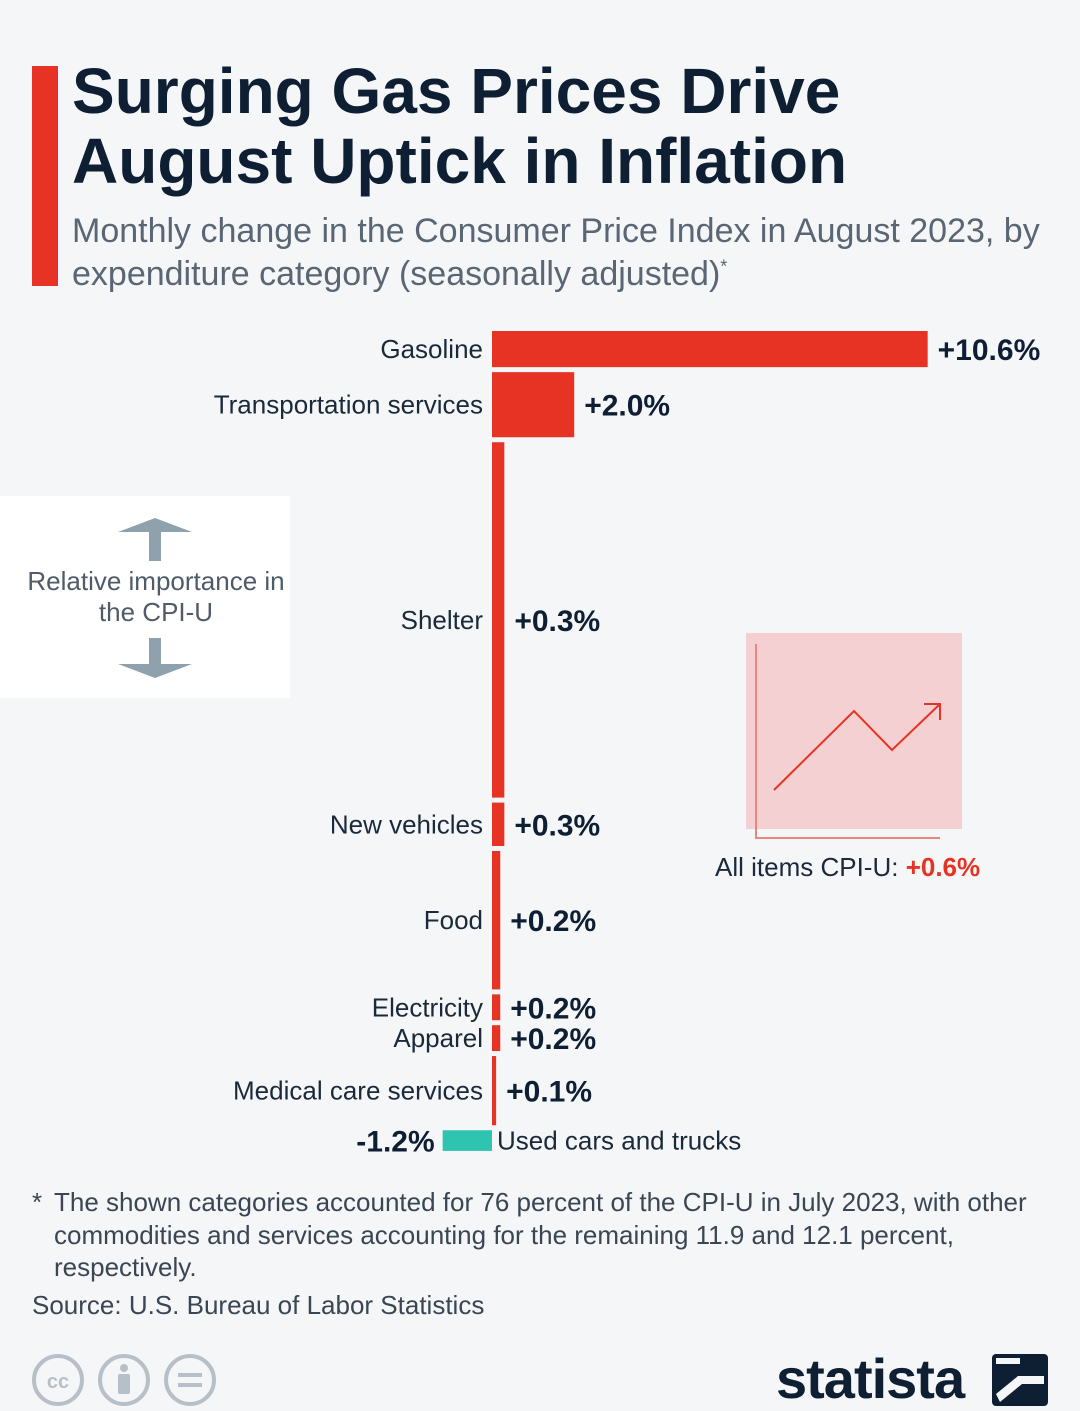 The width and height of the screenshot is (1080, 1411). What do you see at coordinates (553, 1039) in the screenshot?
I see `value-label-apparel: +0.2%` at bounding box center [553, 1039].